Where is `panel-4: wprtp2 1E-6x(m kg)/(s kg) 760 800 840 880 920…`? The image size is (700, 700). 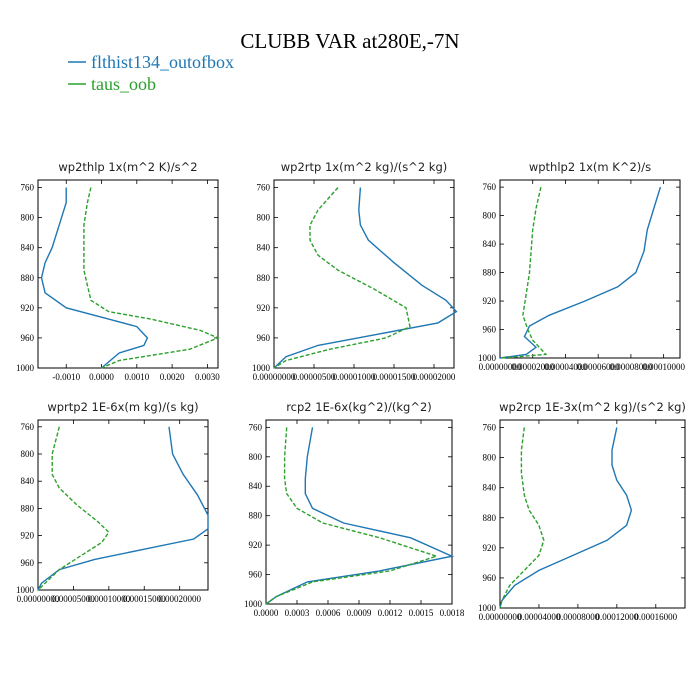
panel-4: wprtp2 1E-6x(m kg)/(s kg) 760 800 840 880 920… is located at coordinates (112, 502).